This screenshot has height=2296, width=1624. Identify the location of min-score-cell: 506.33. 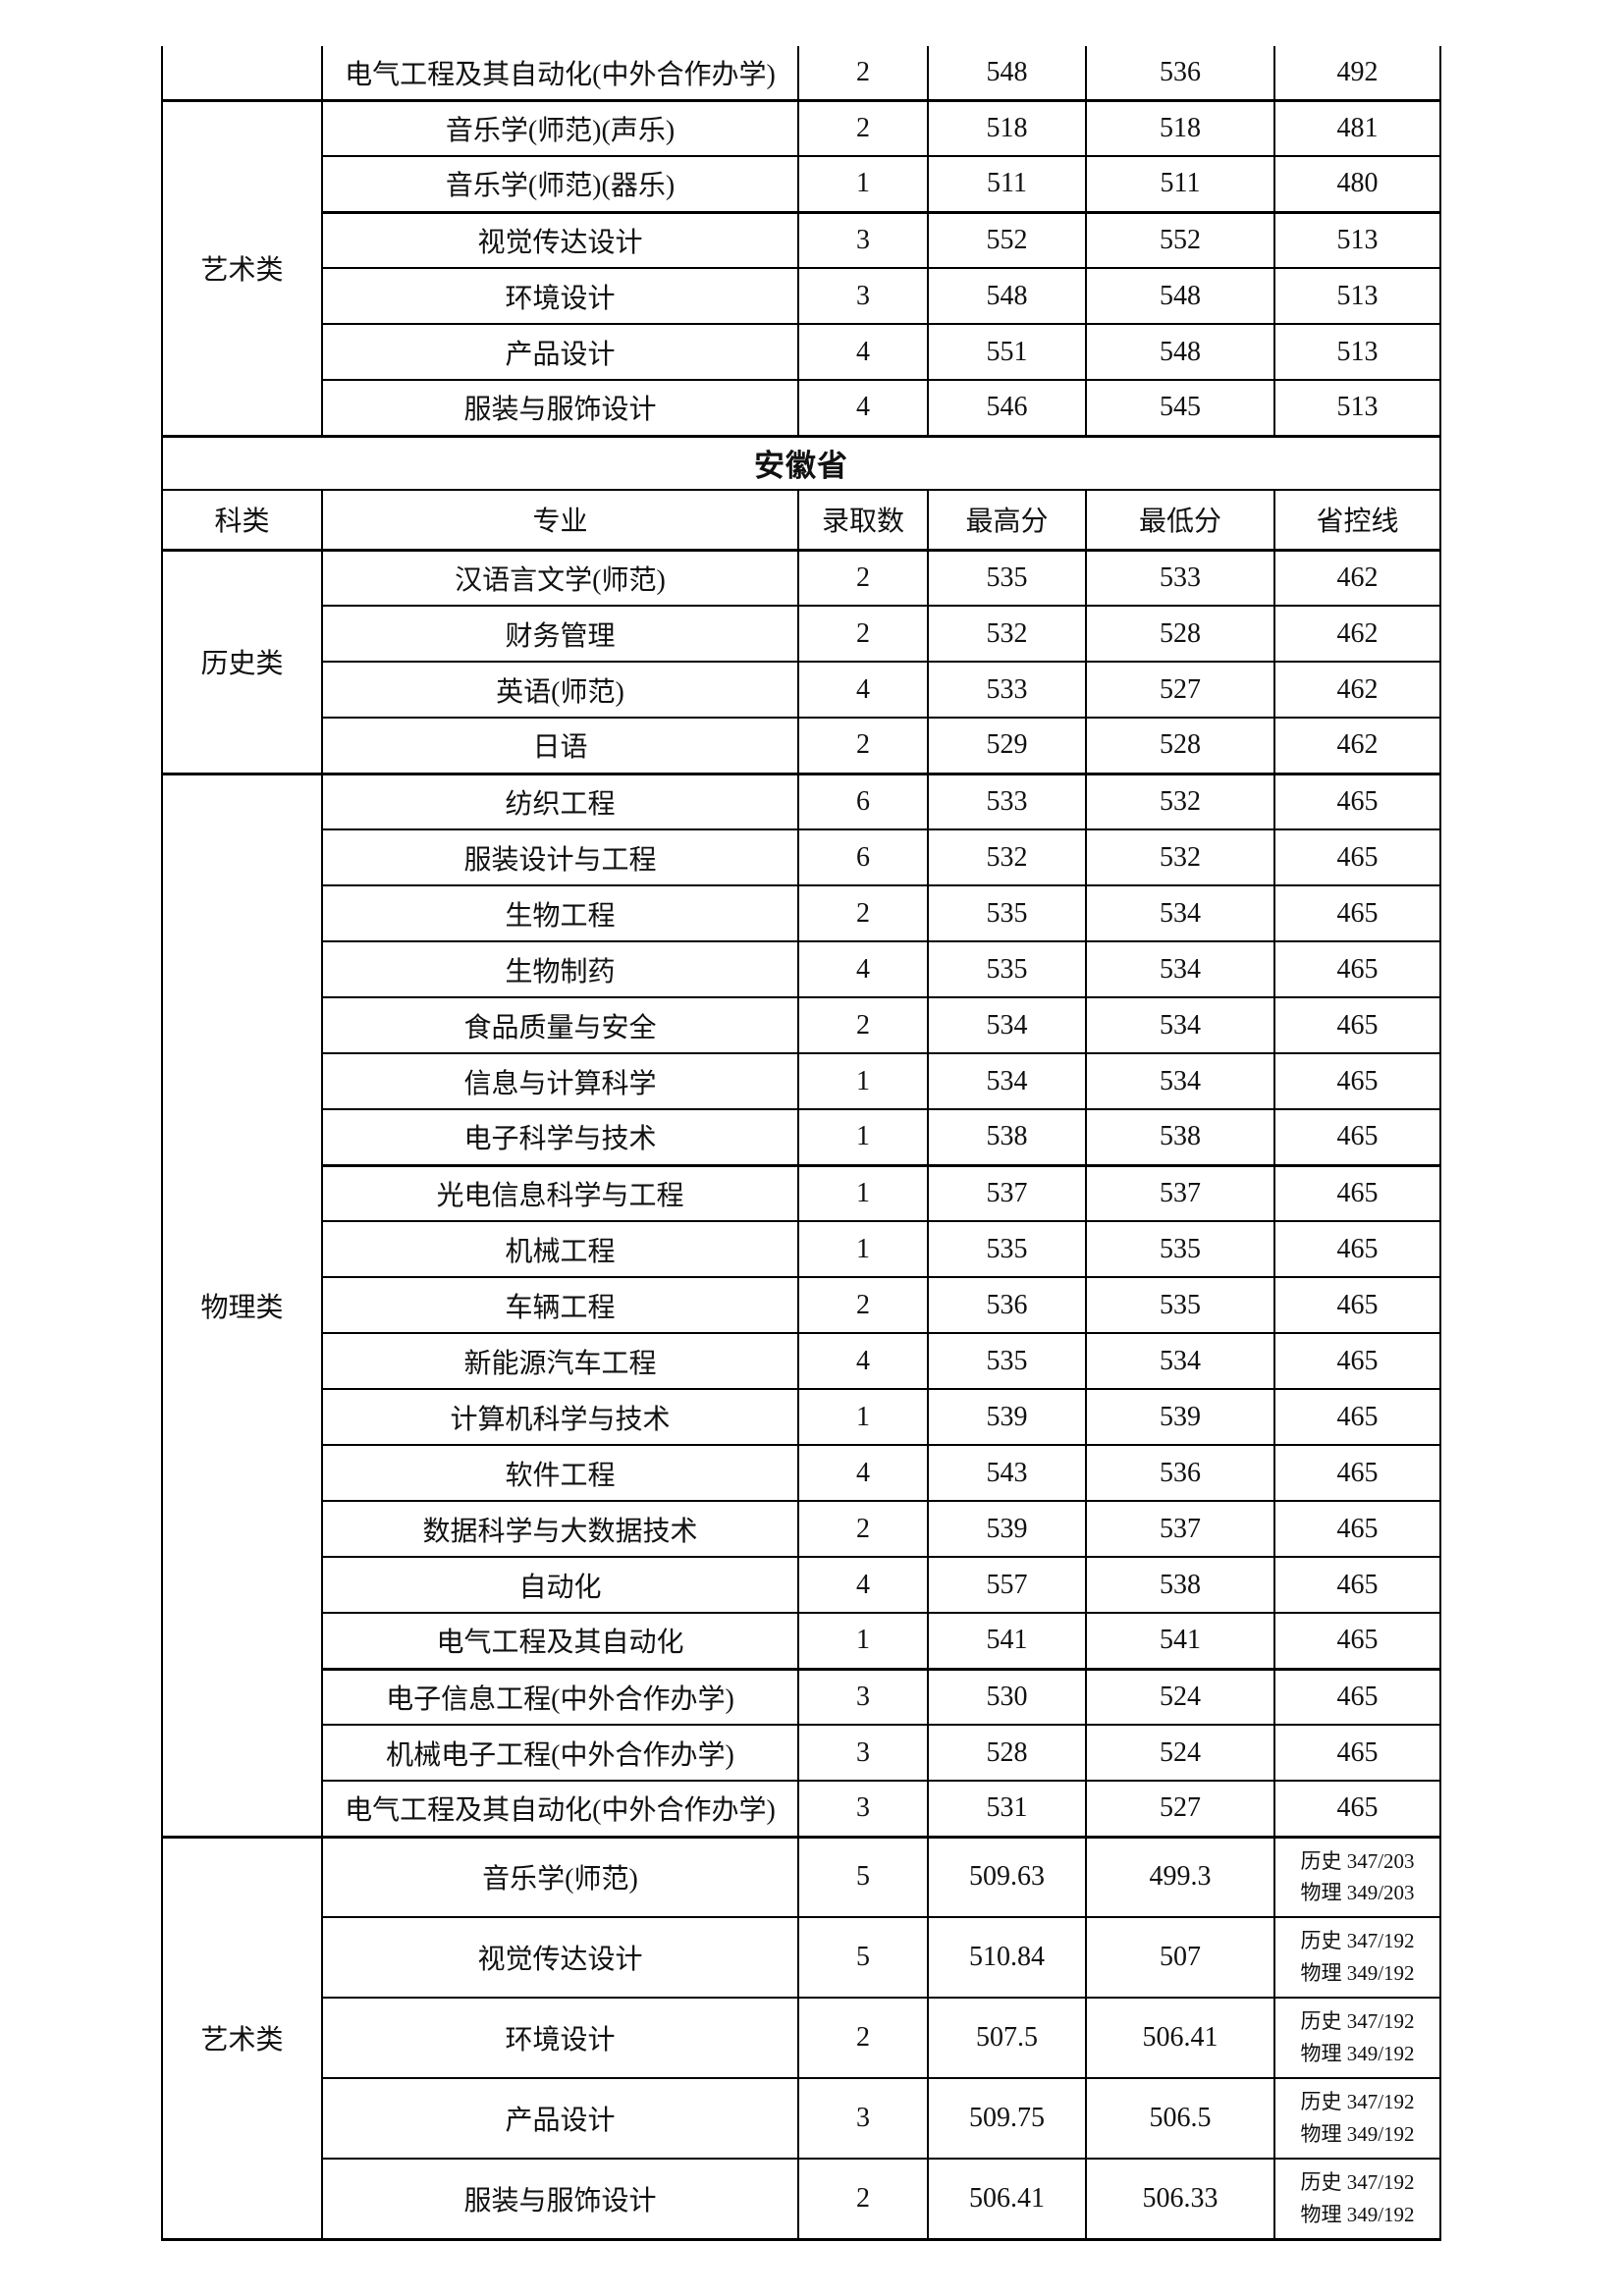
(1180, 2199).